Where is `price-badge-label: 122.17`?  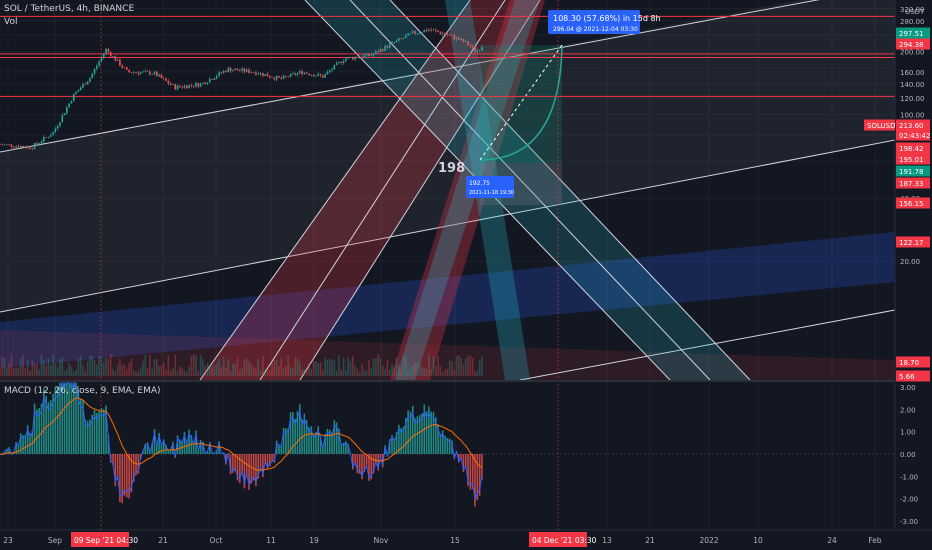
price-badge-label: 122.17 is located at coordinates (911, 243).